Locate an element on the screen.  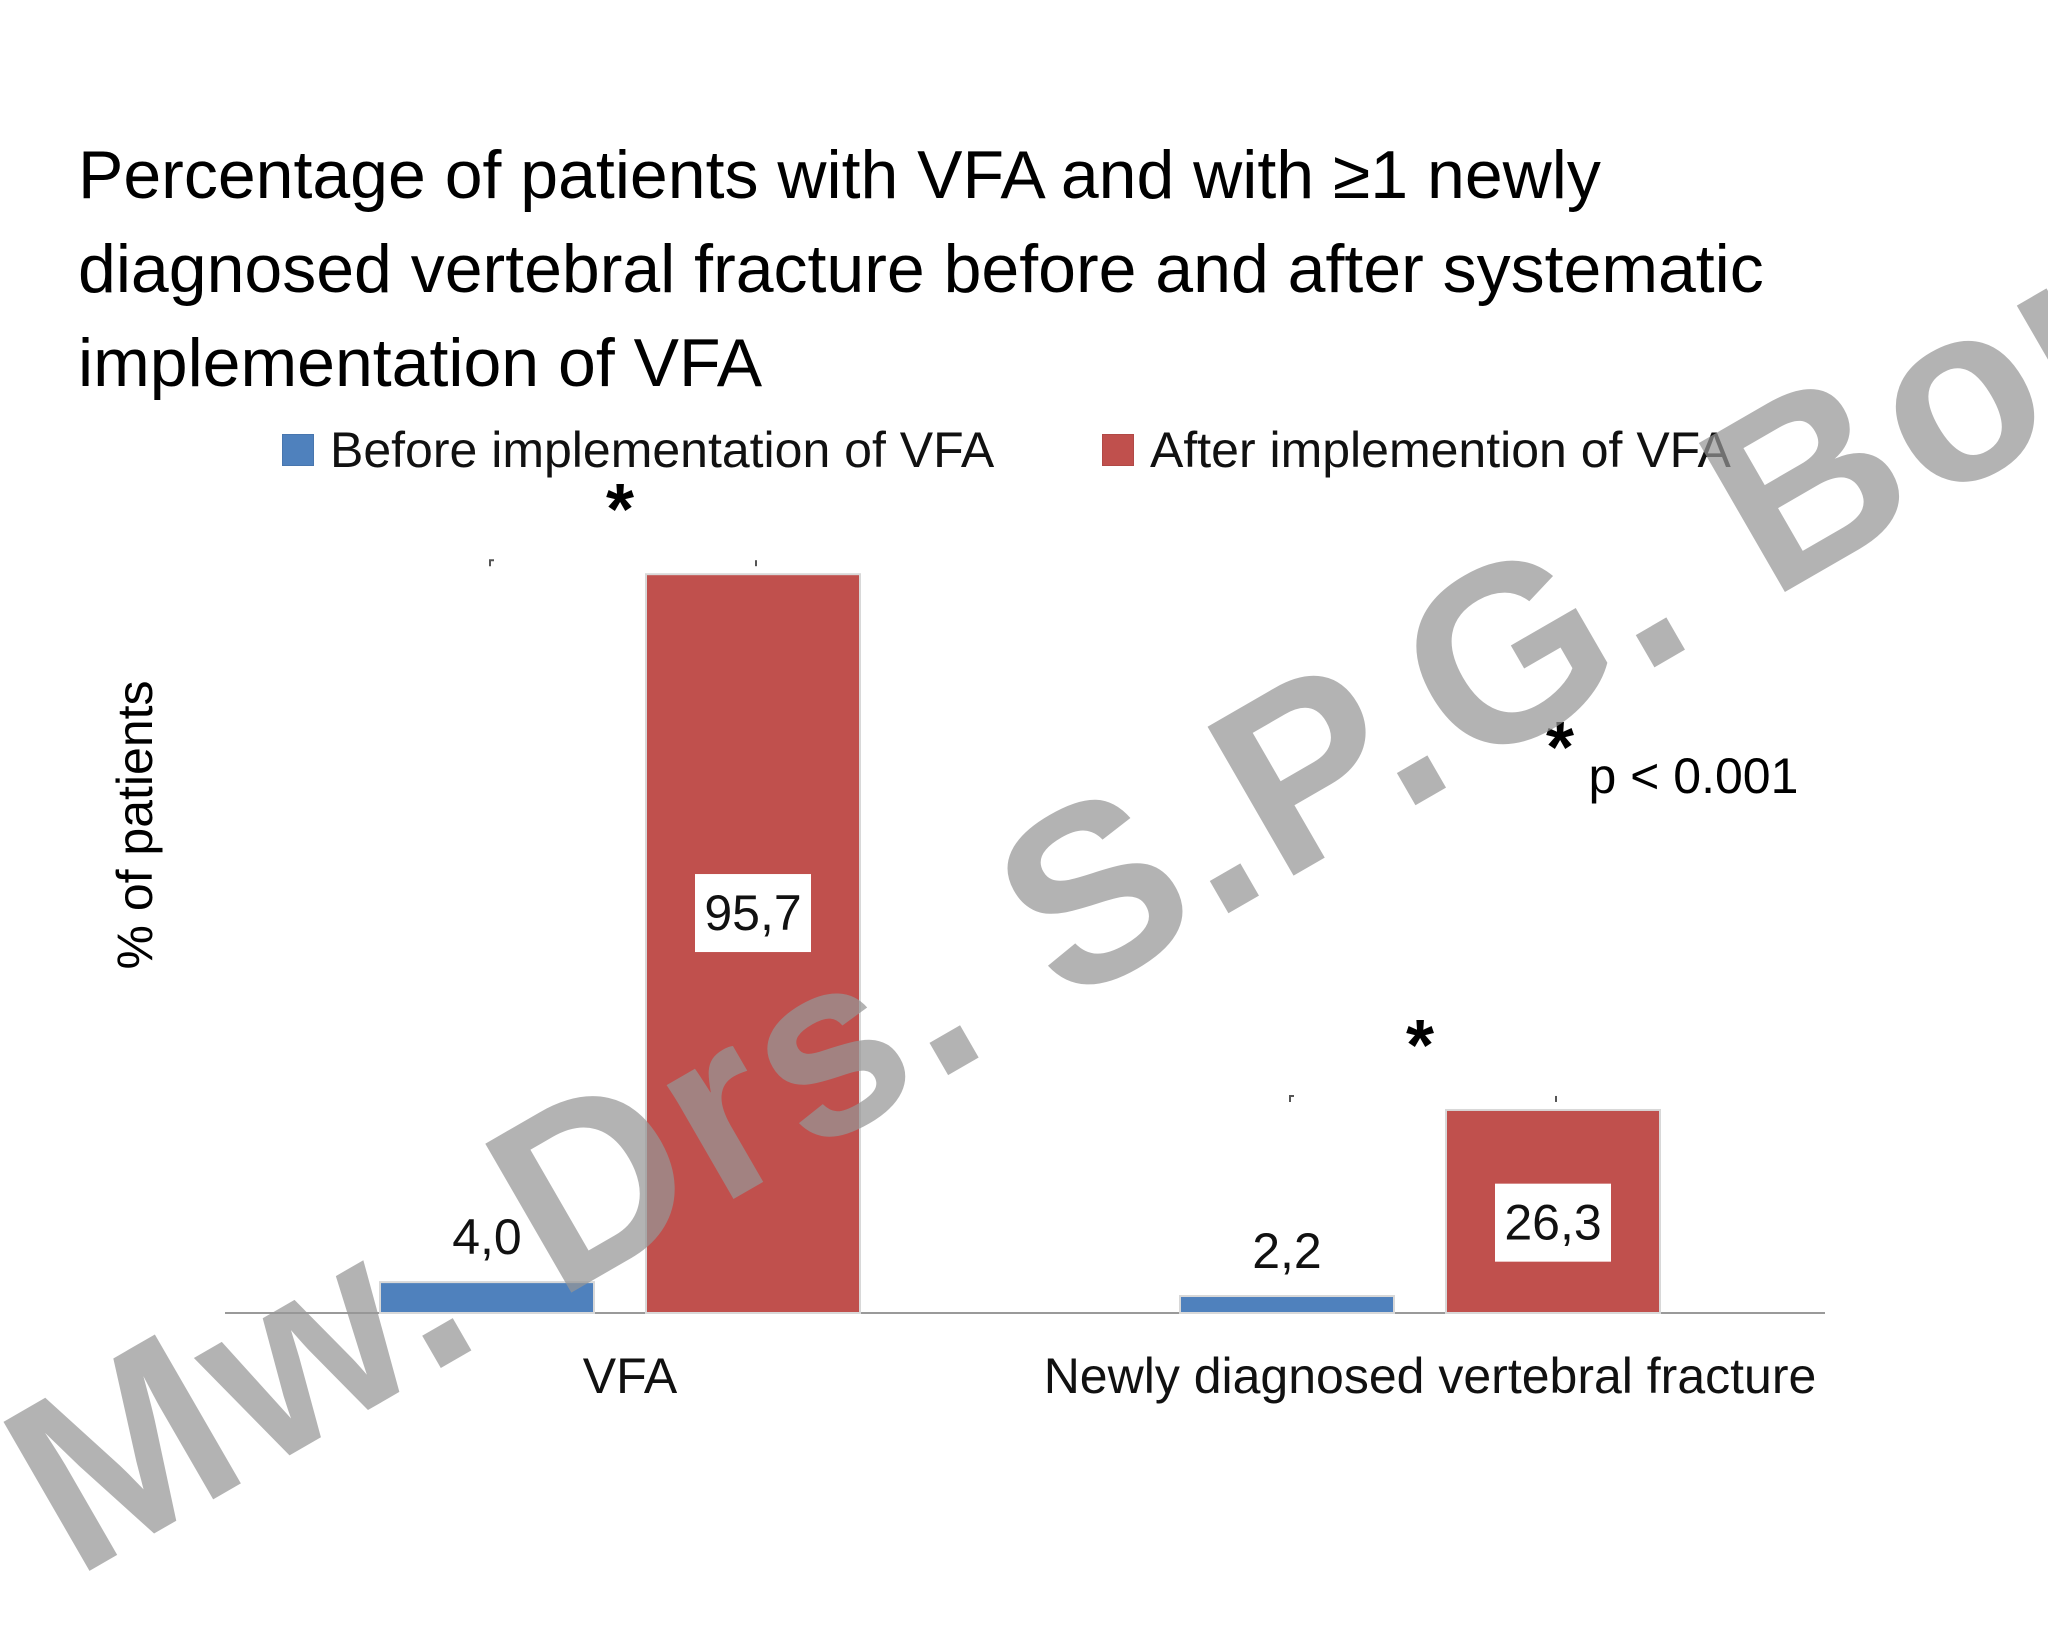
significance-note-marker: * is located at coordinates (1560, 748).